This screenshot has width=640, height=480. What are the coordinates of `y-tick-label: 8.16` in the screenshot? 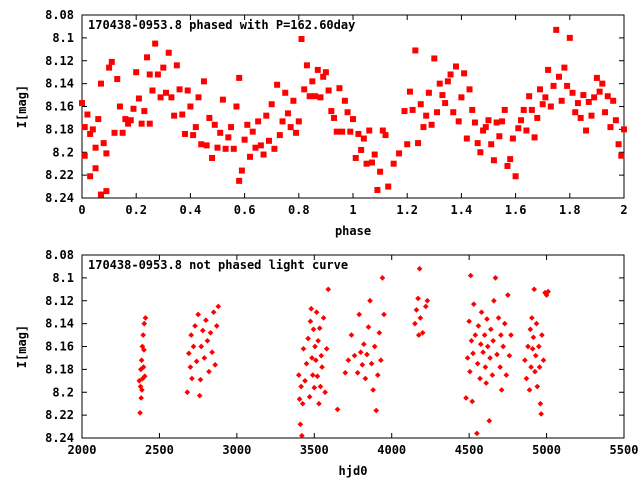 It's located at (59, 347).